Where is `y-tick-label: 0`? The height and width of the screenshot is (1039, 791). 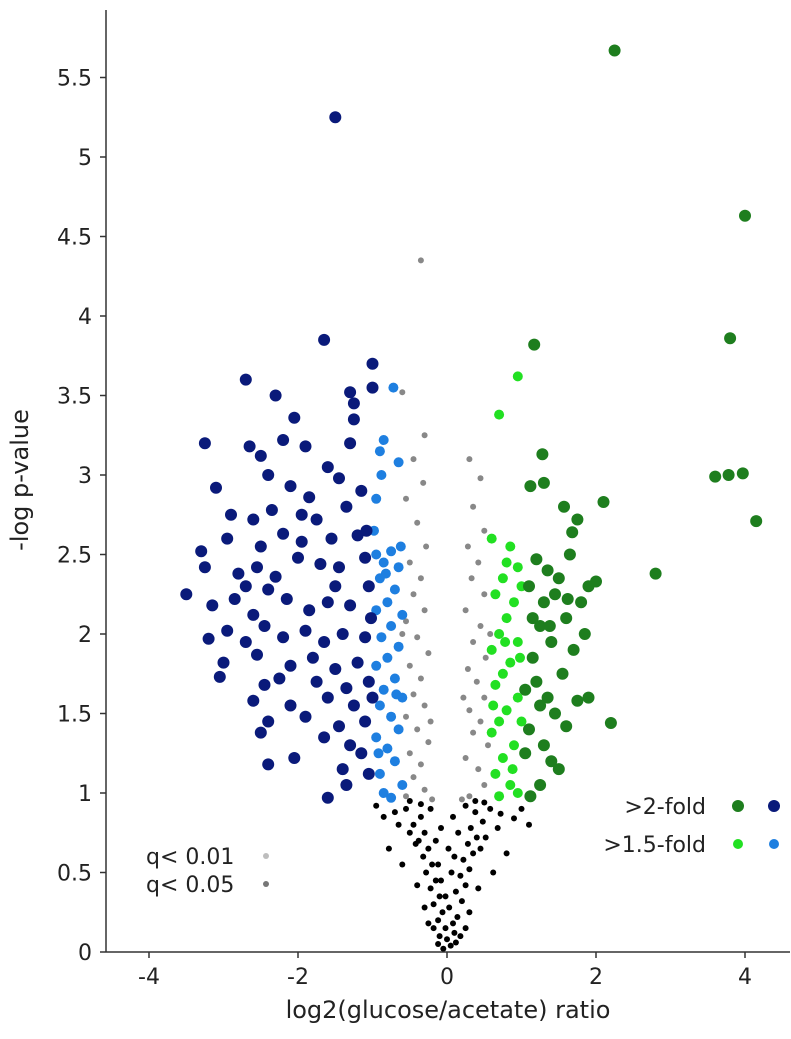
y-tick-label: 0 is located at coordinates (85, 953).